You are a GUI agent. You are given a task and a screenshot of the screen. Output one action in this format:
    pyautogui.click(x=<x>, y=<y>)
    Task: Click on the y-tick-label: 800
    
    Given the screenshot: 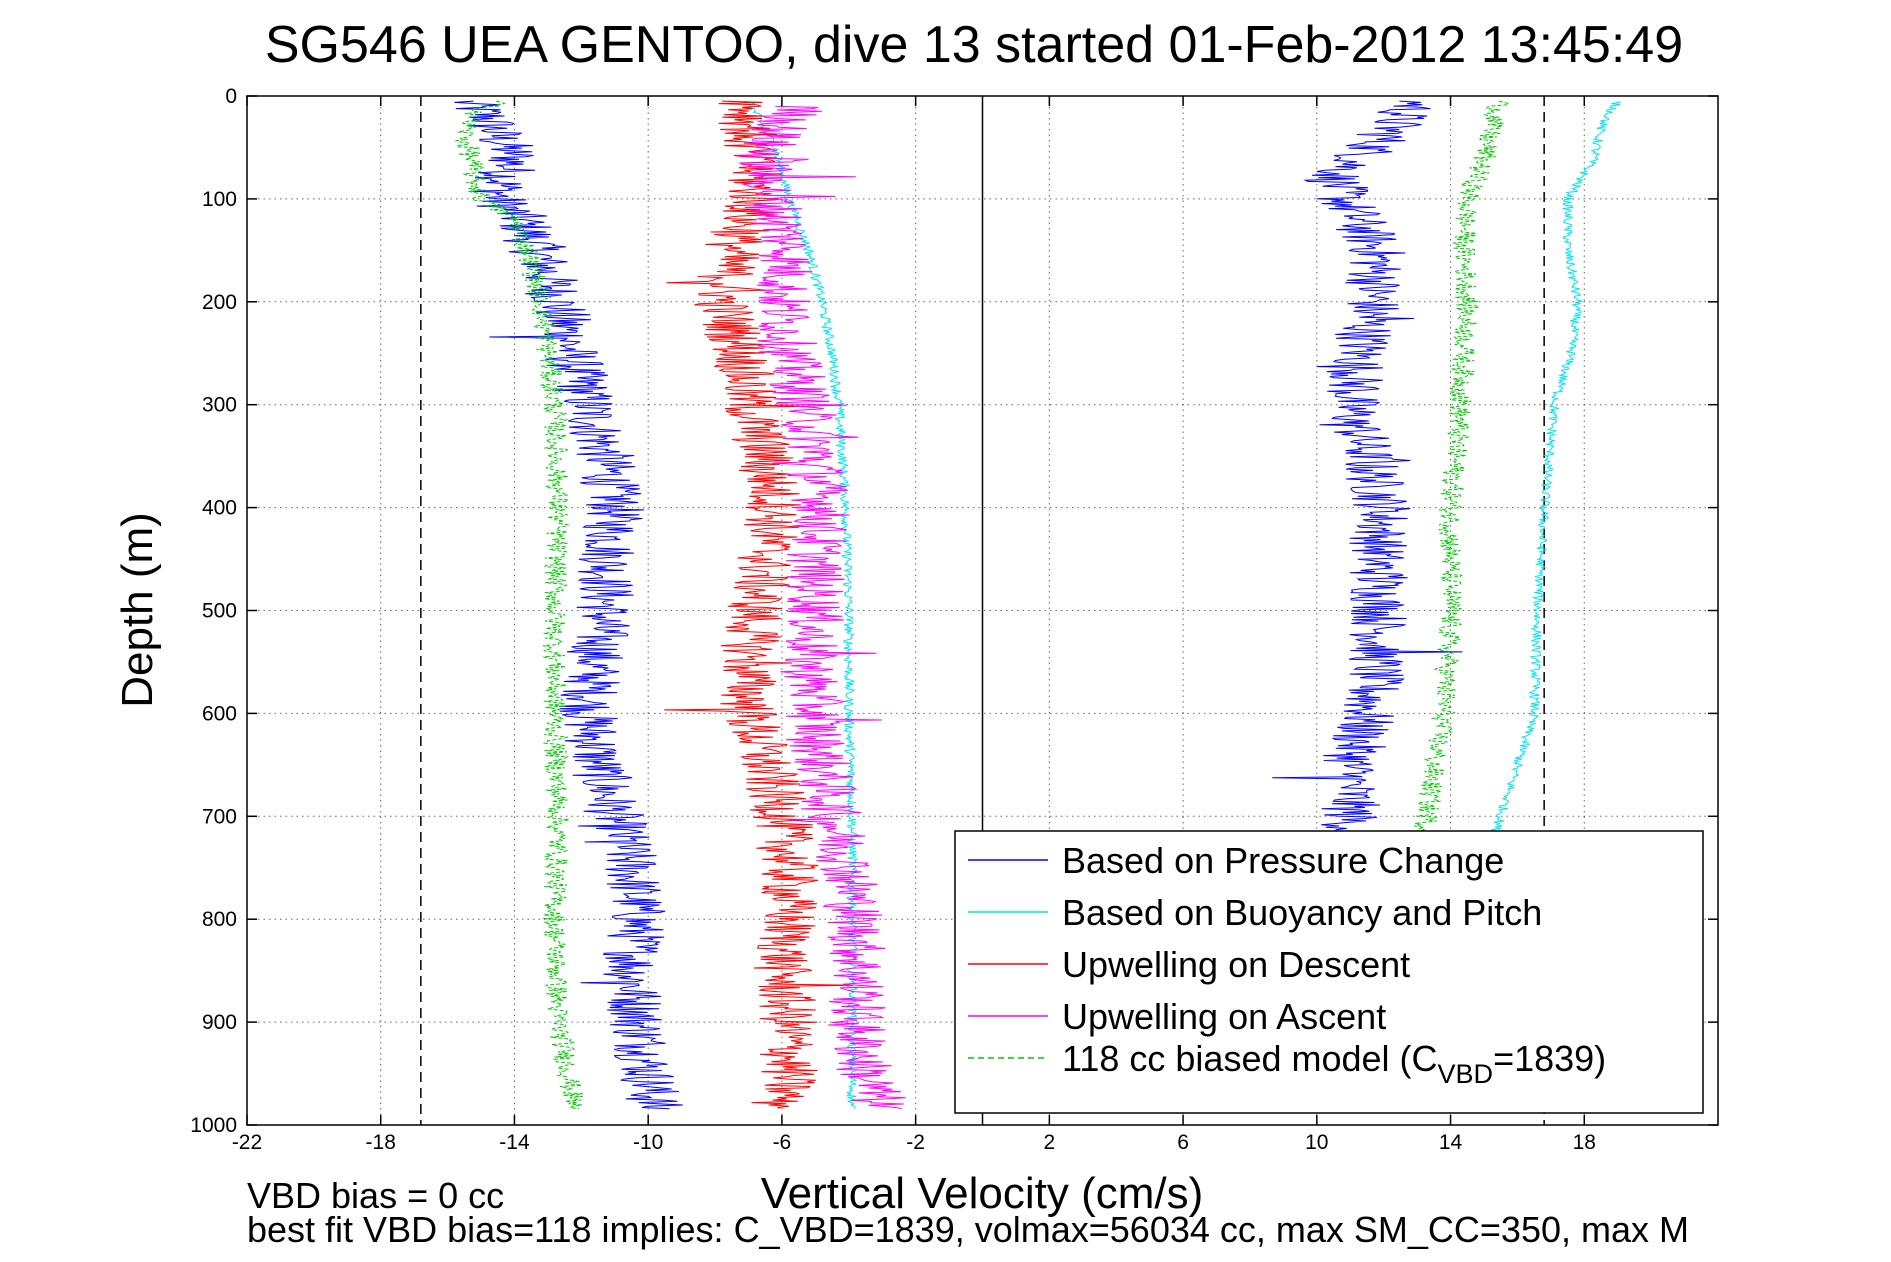 What is the action you would take?
    pyautogui.click(x=219, y=919)
    